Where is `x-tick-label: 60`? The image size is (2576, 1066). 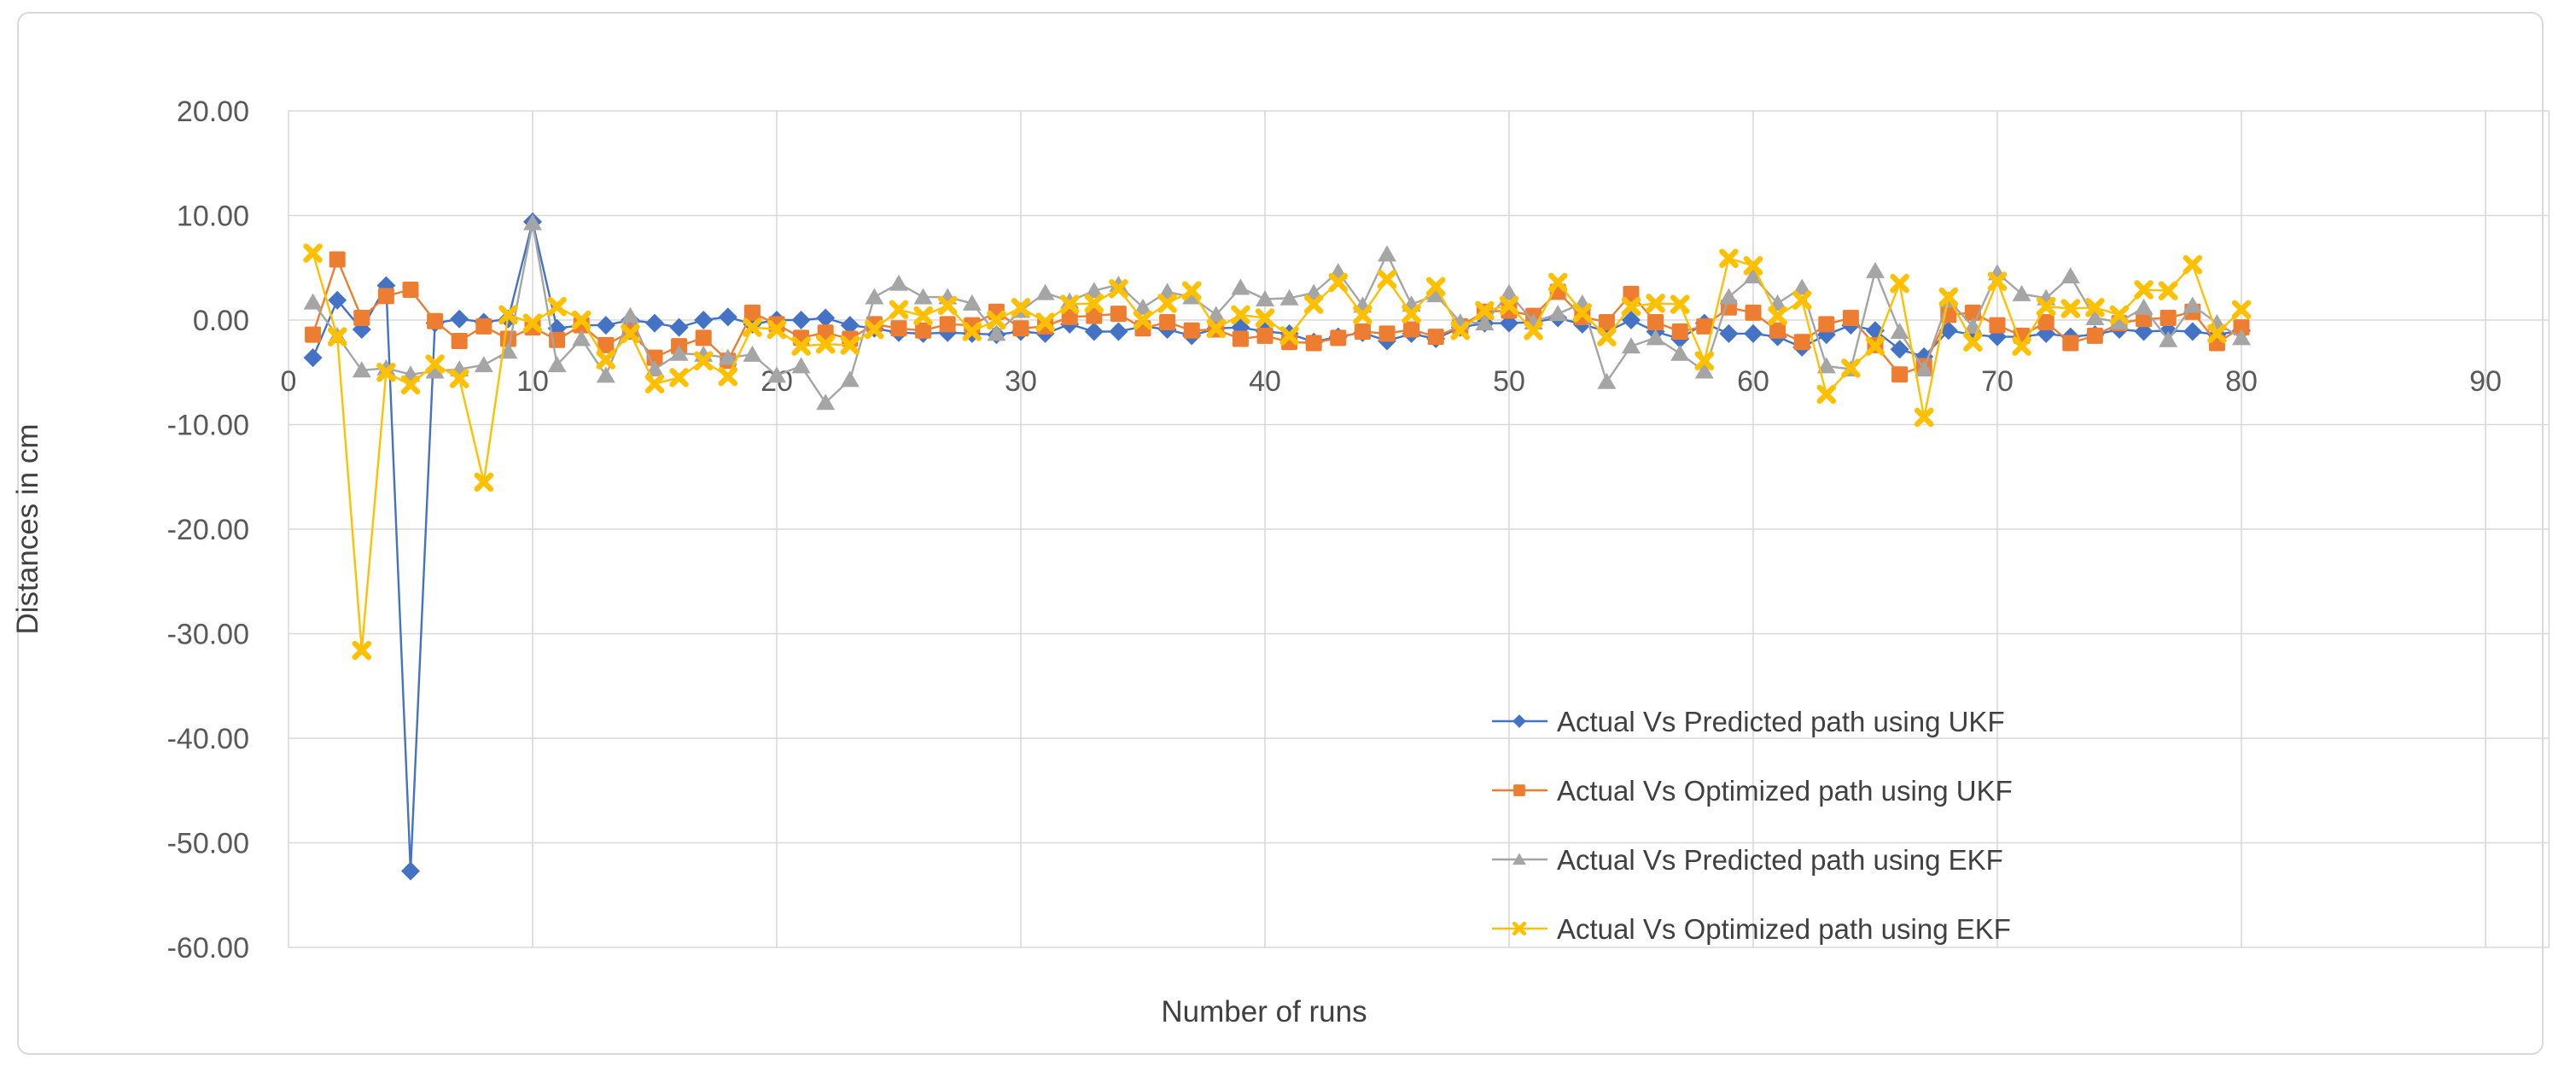 x-tick-label: 60 is located at coordinates (1753, 382).